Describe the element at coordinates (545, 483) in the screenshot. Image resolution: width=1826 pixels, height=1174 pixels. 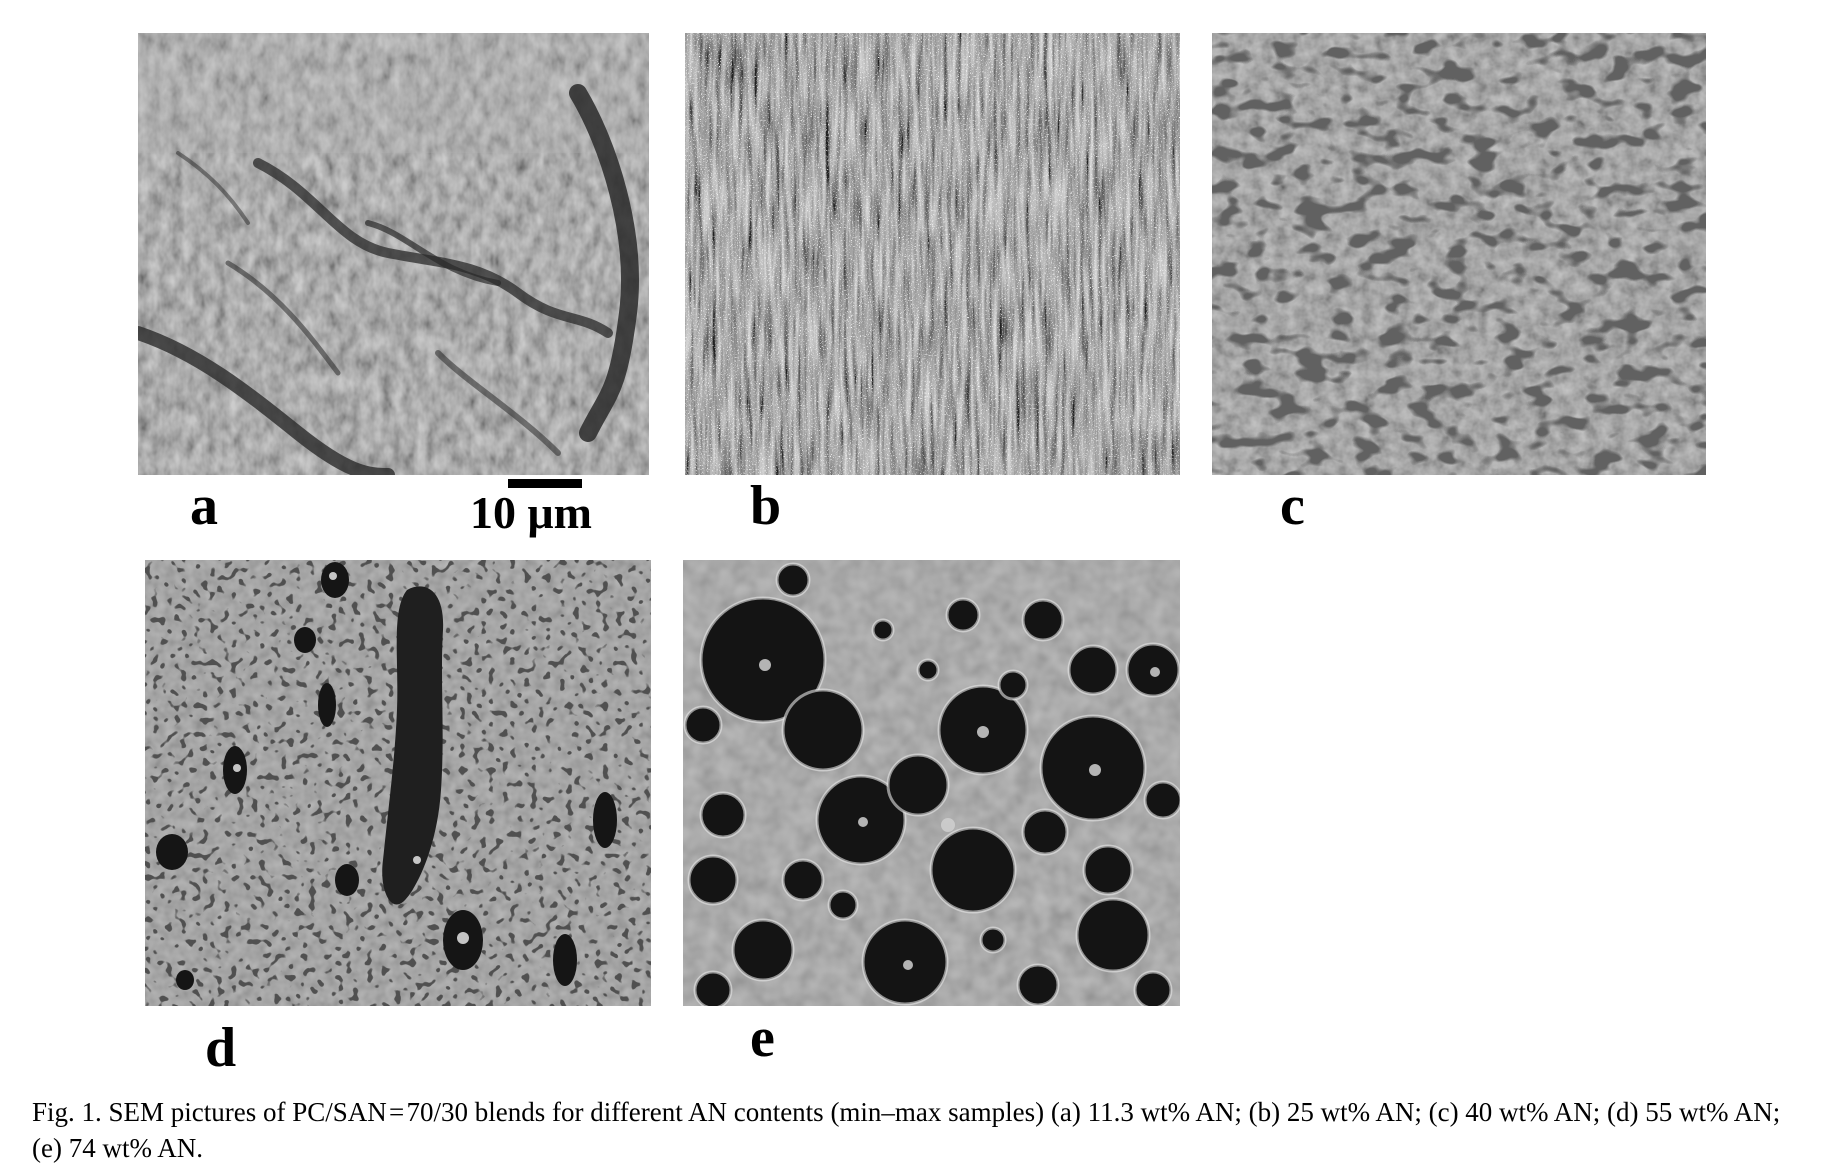
I see `scale-bar` at that location.